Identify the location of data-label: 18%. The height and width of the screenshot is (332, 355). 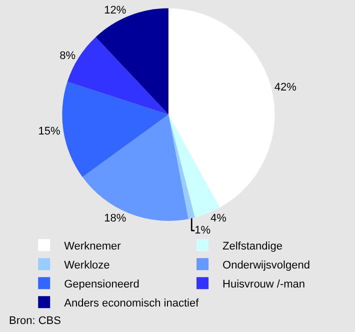
(115, 218).